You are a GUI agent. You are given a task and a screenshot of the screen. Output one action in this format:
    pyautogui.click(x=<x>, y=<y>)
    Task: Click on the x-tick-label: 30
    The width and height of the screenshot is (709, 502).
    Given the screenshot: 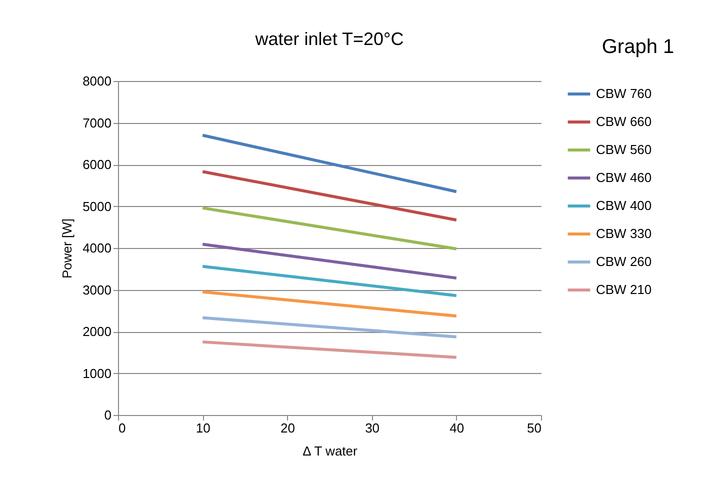 What is the action you would take?
    pyautogui.click(x=372, y=428)
    